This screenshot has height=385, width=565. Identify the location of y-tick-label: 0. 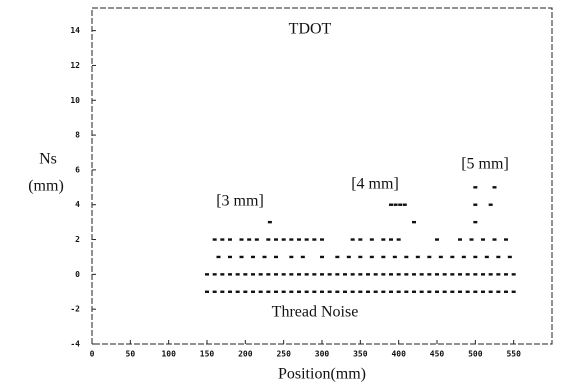
(77, 274).